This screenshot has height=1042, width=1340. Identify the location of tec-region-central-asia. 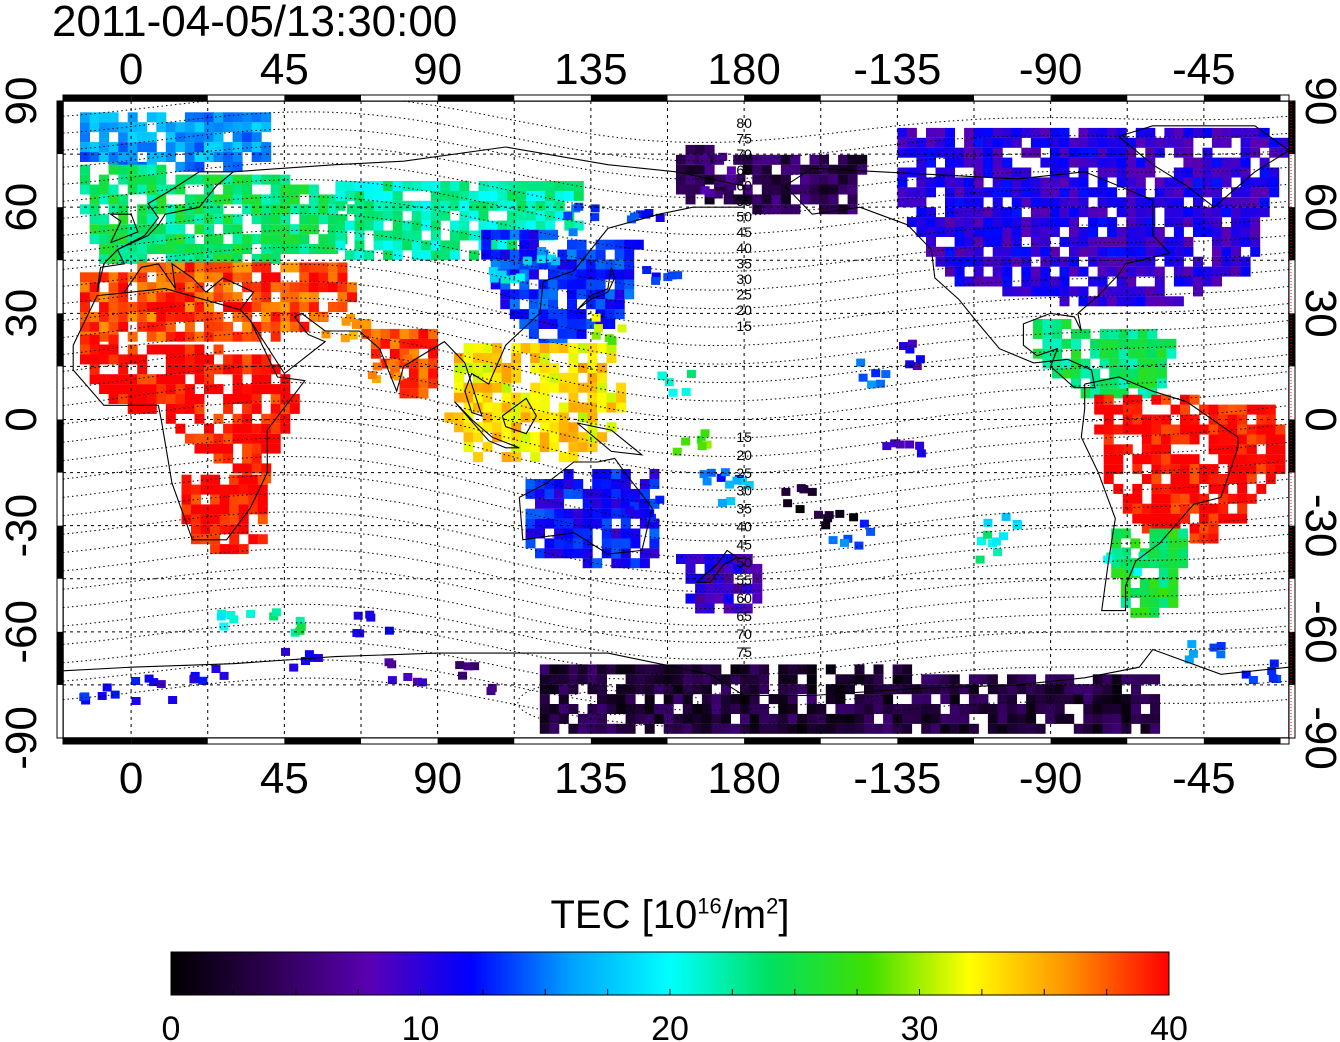
(459, 221).